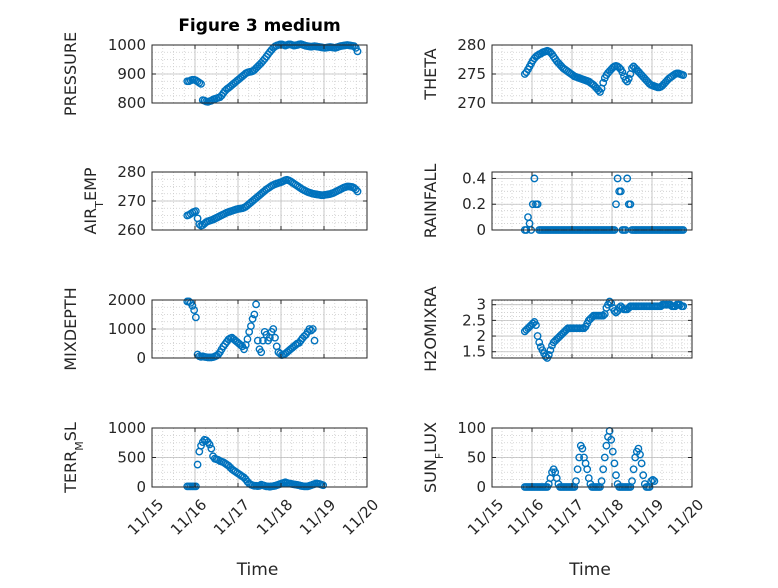 Image resolution: width=778 pixels, height=588 pixels. What do you see at coordinates (131, 172) in the screenshot?
I see `airtemp-ytick-label: 280` at bounding box center [131, 172].